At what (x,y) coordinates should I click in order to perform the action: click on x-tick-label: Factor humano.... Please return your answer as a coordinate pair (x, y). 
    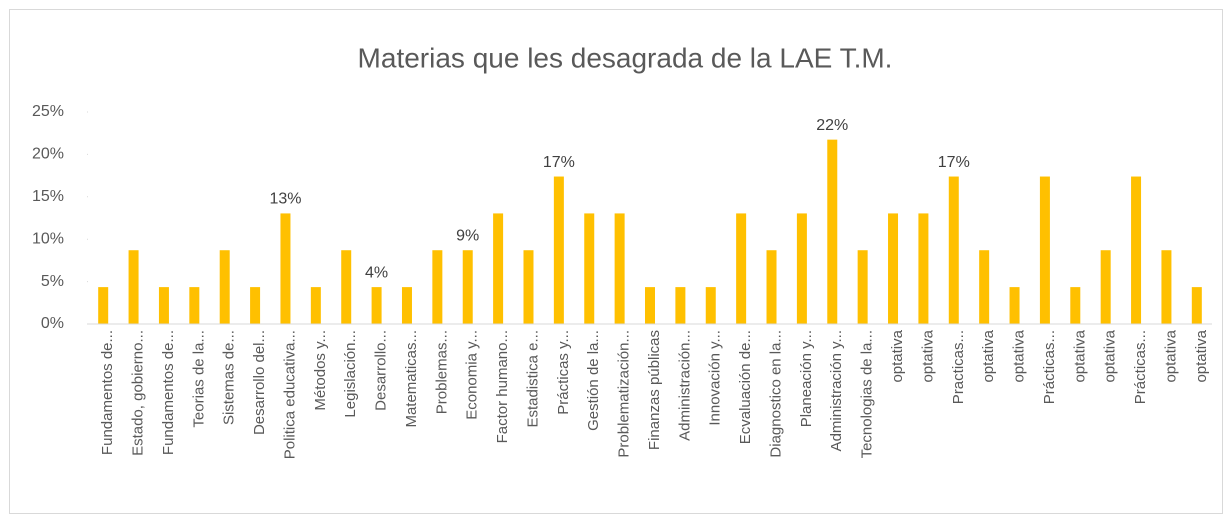
    Looking at the image, I should click on (502, 386).